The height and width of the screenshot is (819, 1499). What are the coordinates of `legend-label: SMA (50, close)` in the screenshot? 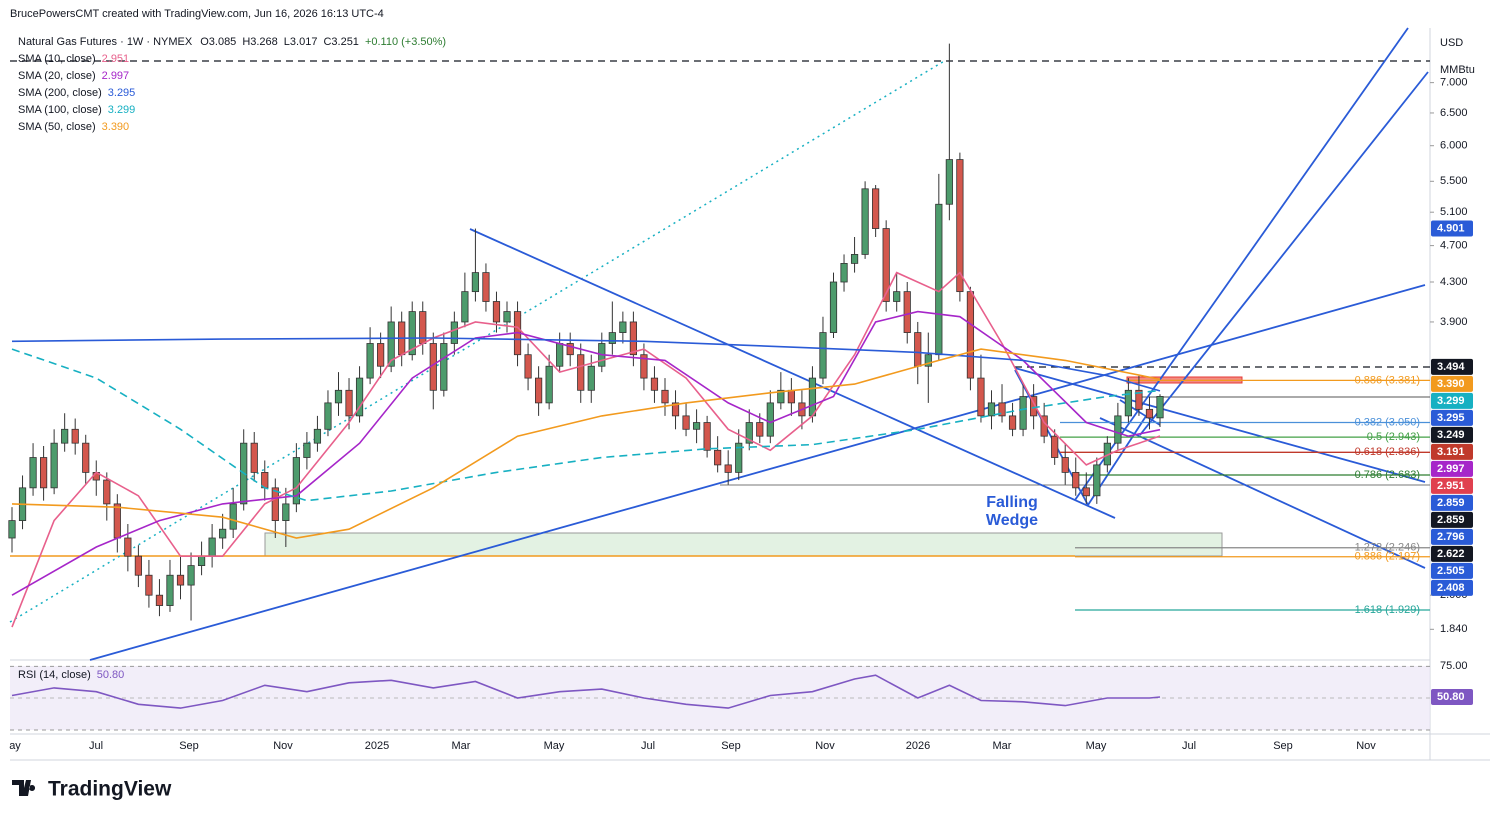 It's located at (57, 127).